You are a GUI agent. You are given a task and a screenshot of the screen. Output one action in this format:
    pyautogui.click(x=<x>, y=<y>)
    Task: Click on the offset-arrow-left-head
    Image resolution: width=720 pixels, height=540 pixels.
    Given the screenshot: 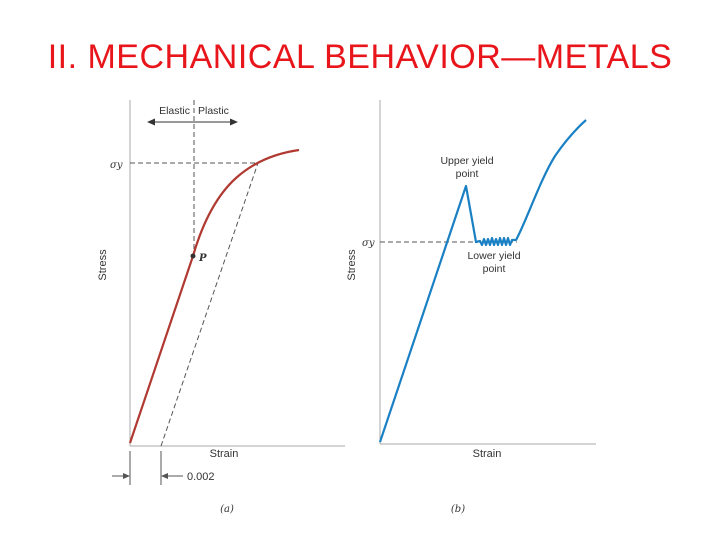 What is the action you would take?
    pyautogui.click(x=126, y=476)
    